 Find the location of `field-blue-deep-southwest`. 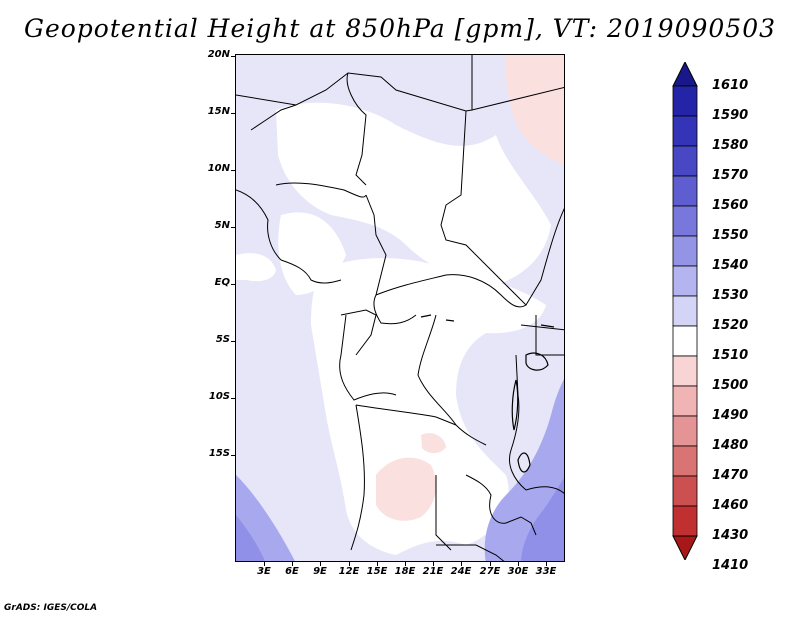

field-blue-deep-southwest is located at coordinates (251, 538).